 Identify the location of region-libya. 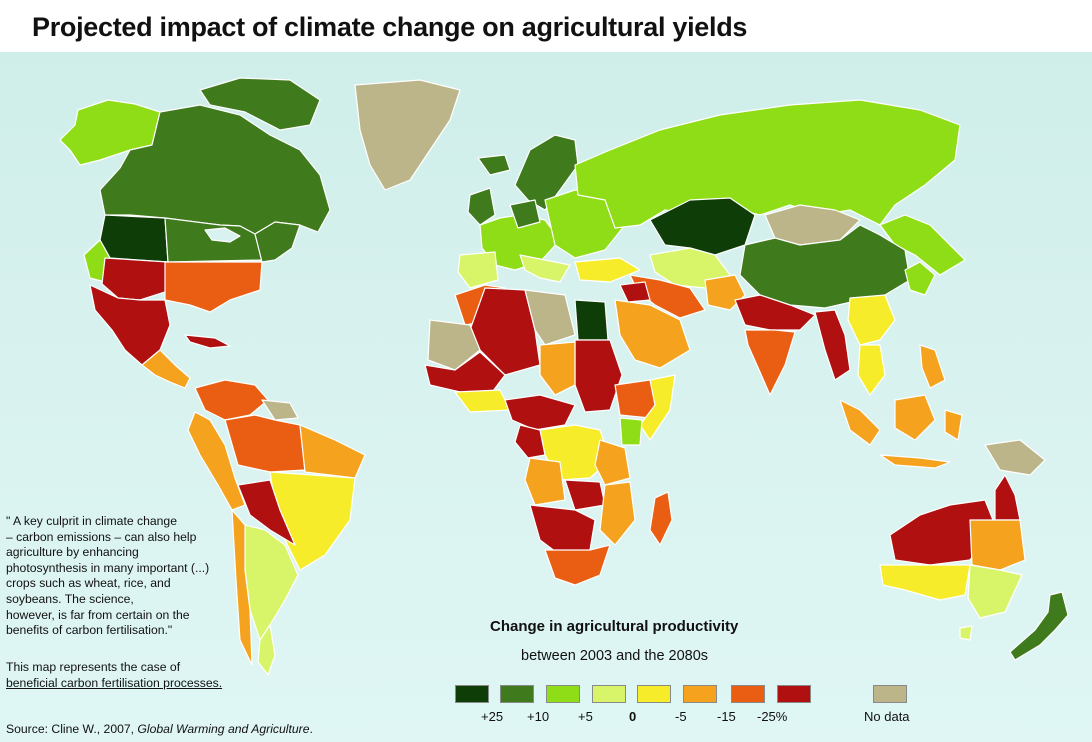
(550, 317).